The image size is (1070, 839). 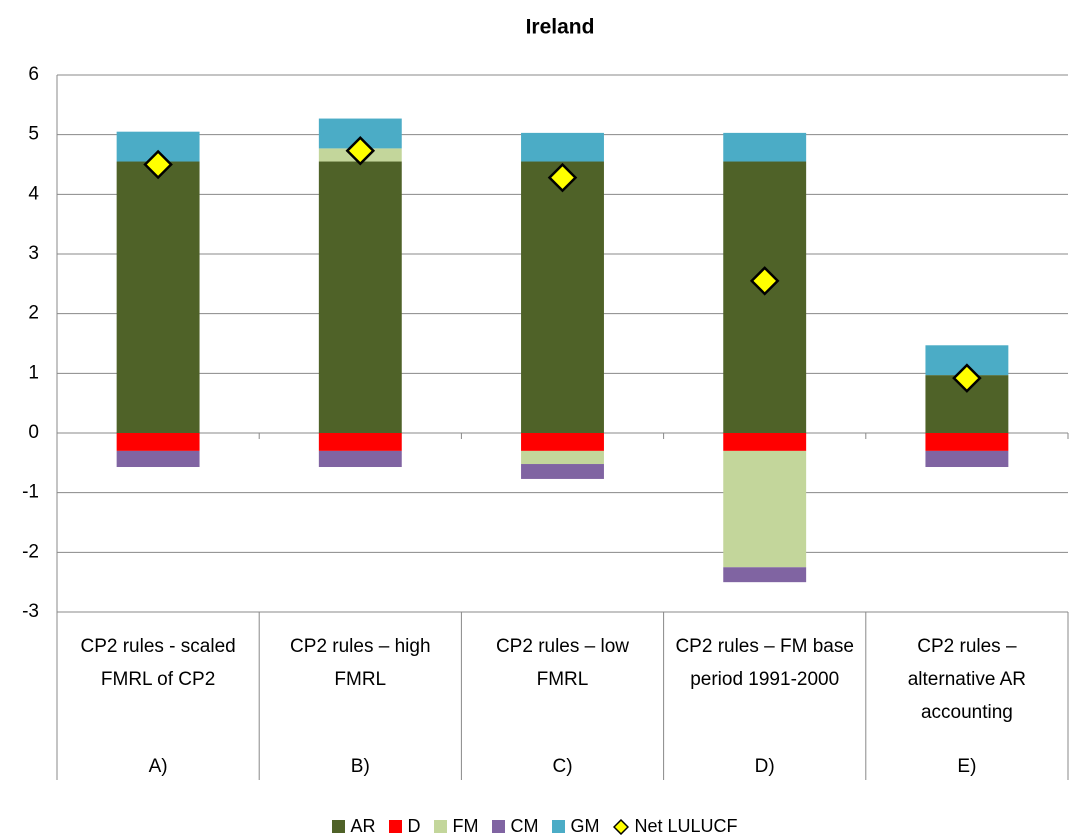 What do you see at coordinates (30, 551) in the screenshot?
I see `y-tick-label: -2` at bounding box center [30, 551].